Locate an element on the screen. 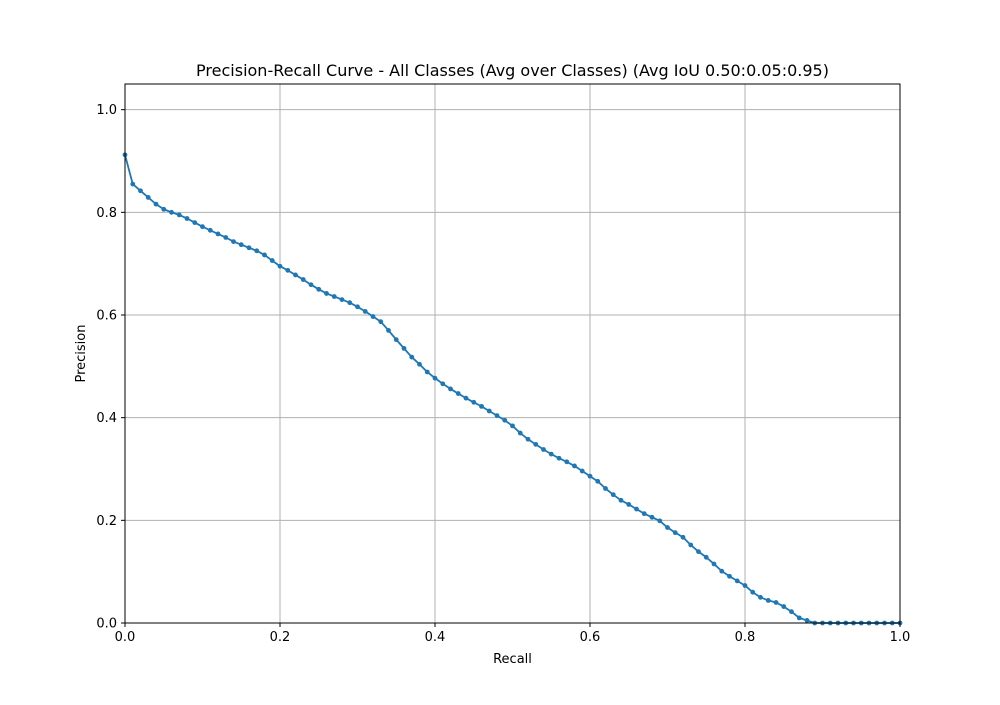  y-tick-label: 0.4 is located at coordinates (106, 418).